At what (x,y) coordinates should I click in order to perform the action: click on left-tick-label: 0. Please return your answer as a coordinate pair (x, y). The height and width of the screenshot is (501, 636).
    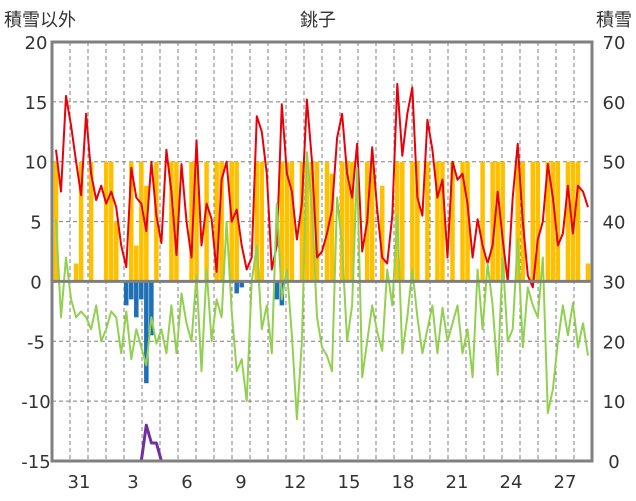
    Looking at the image, I should click on (35, 282).